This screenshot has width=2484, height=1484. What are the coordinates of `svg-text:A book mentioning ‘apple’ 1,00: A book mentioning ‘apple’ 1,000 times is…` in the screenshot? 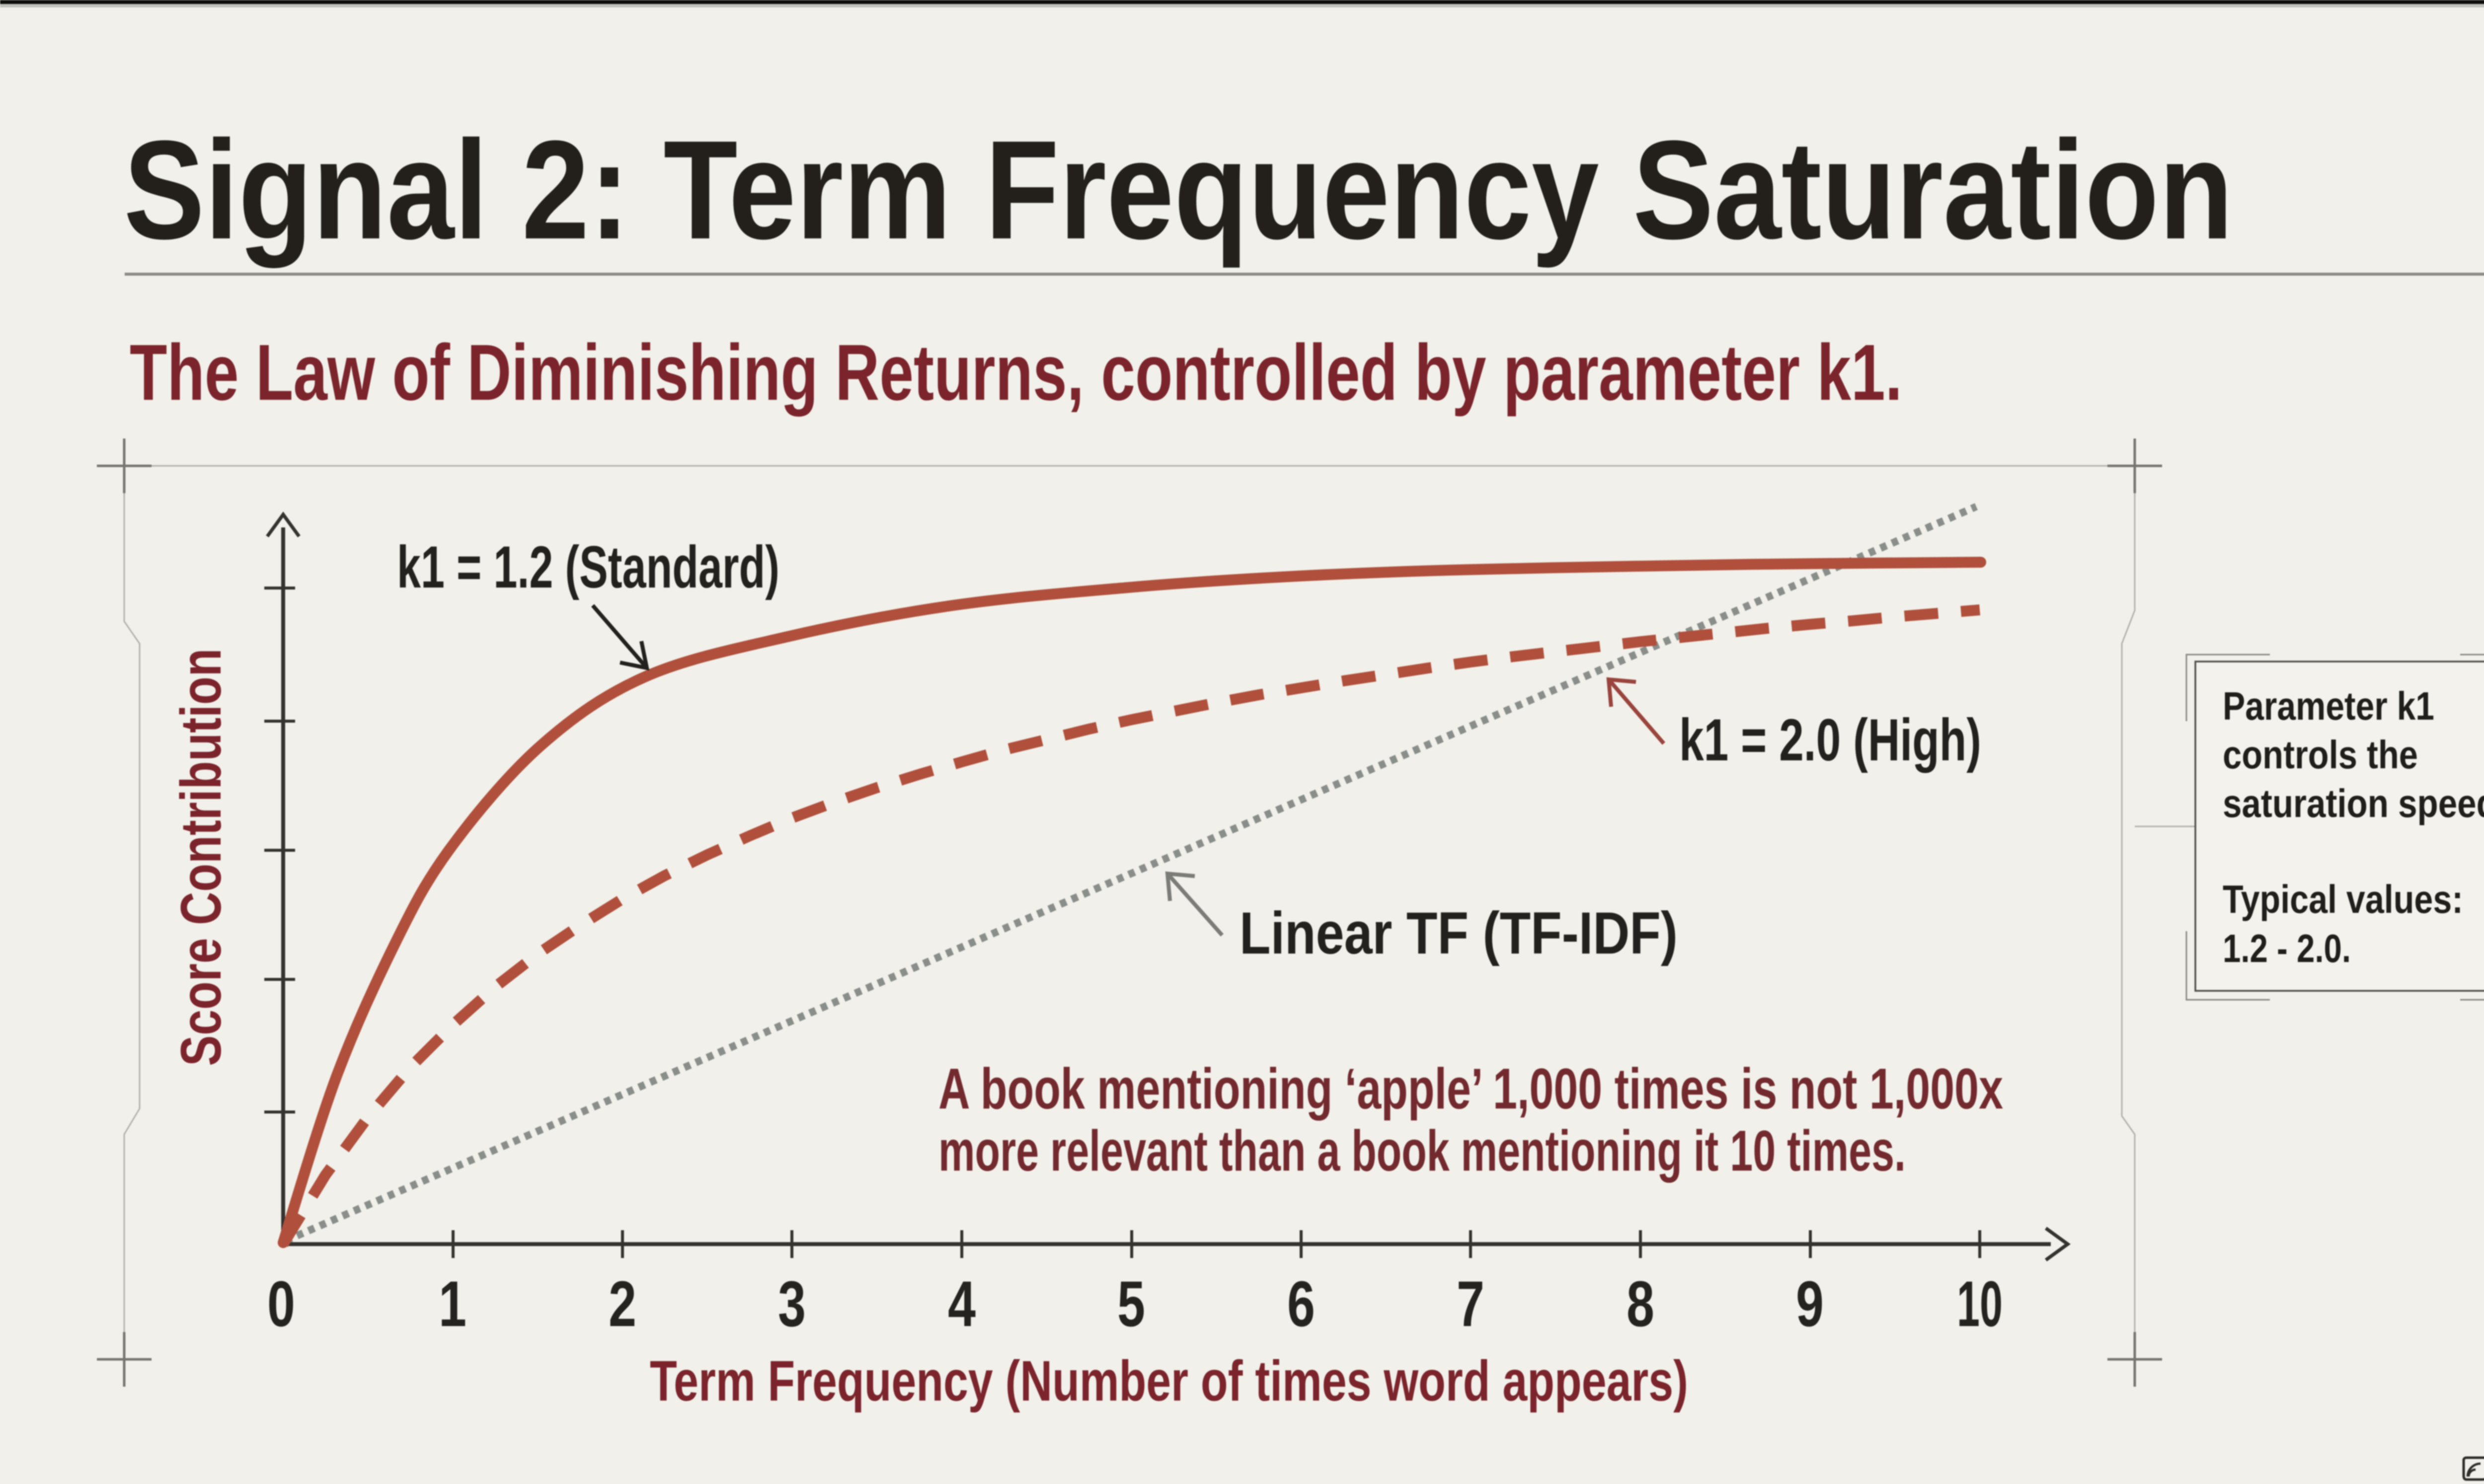 It's located at (1470, 1088).